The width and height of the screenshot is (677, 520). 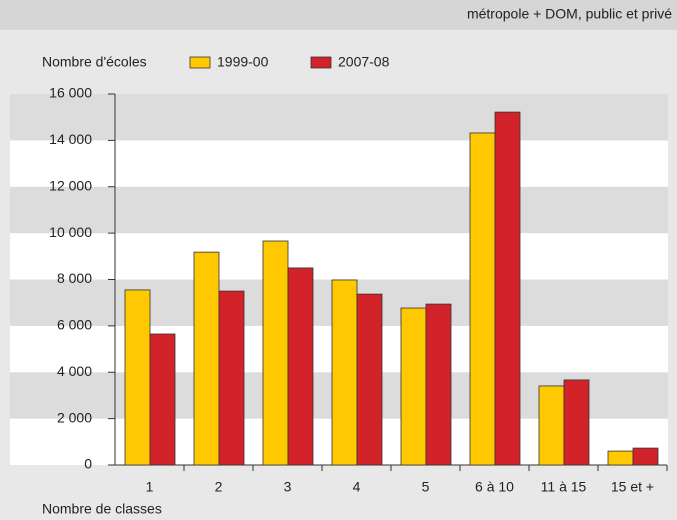 I want to click on y-tick-label: 4 000, so click(x=74, y=371).